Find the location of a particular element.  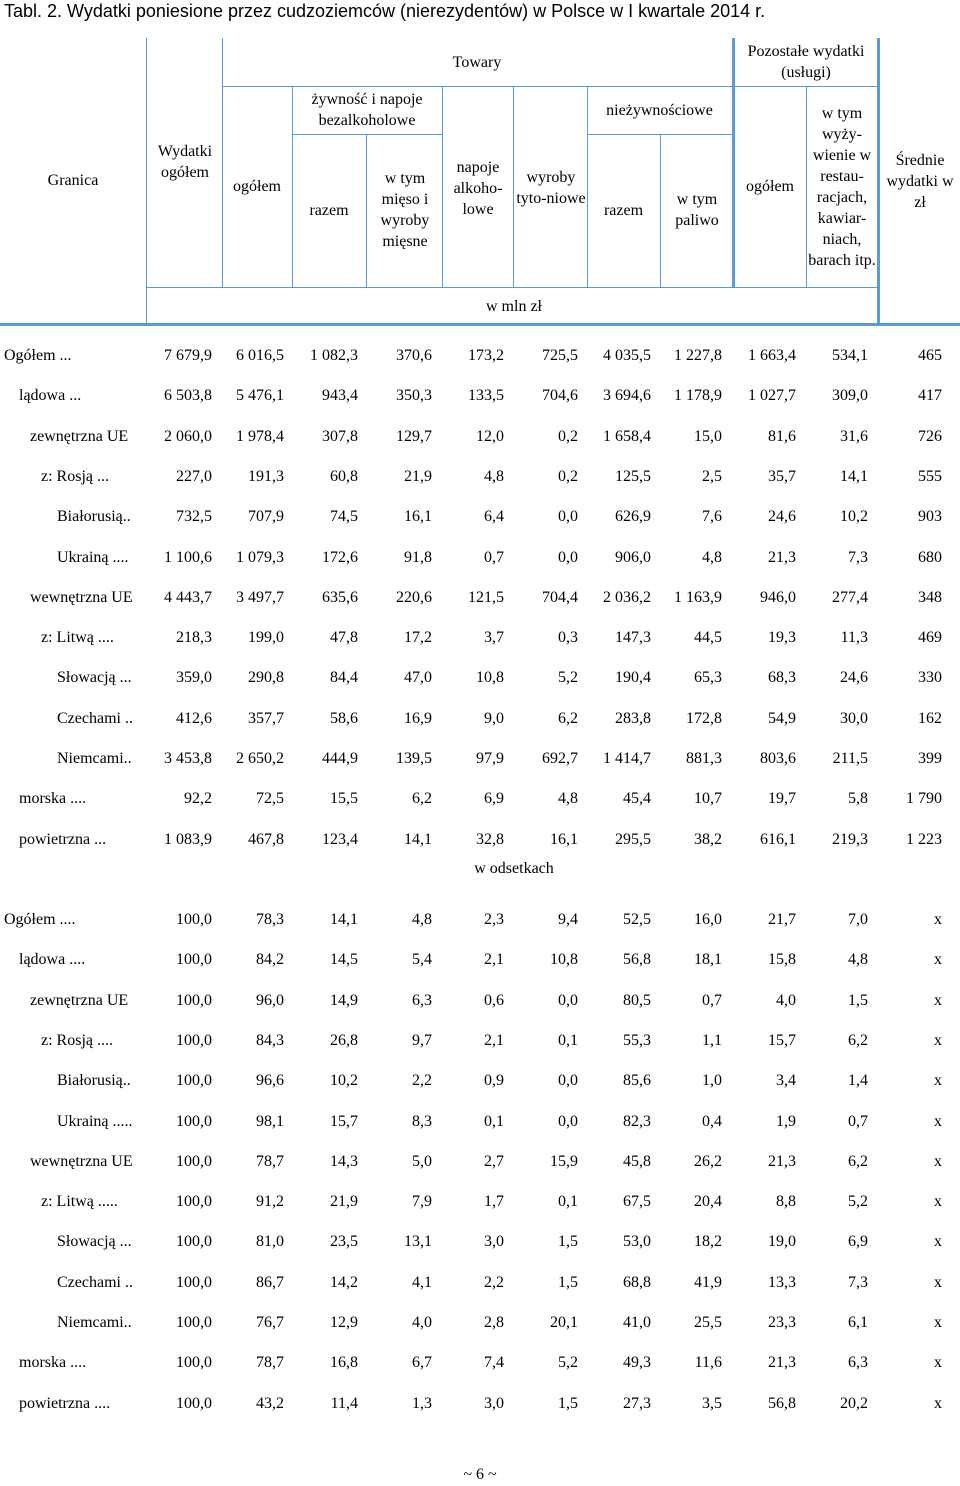

table-cell: 49,3 is located at coordinates (637, 1363).